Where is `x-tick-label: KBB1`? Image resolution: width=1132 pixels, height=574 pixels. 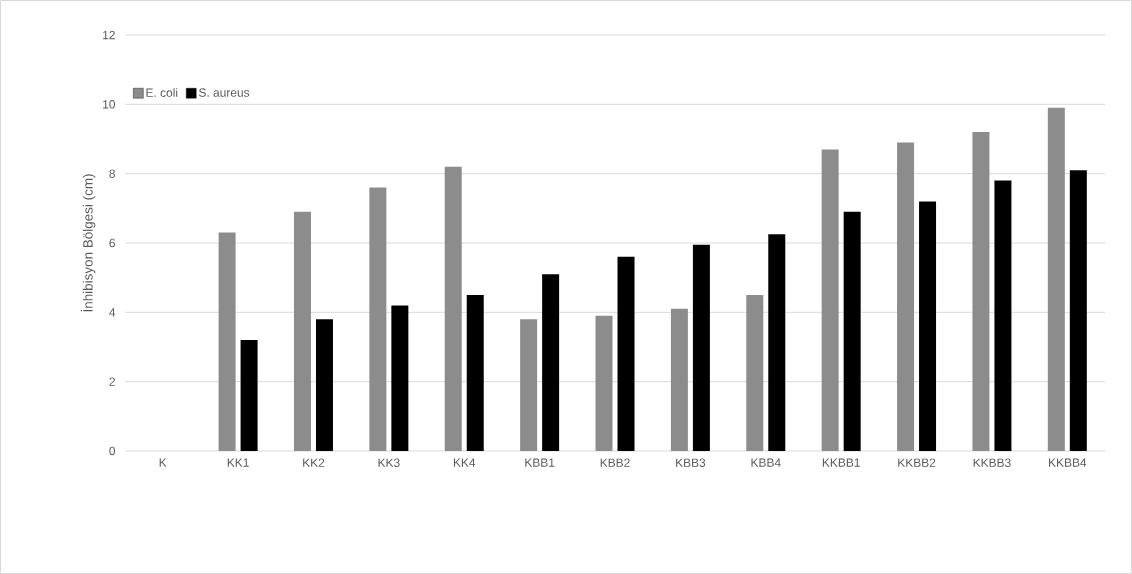 x-tick-label: KBB1 is located at coordinates (540, 462).